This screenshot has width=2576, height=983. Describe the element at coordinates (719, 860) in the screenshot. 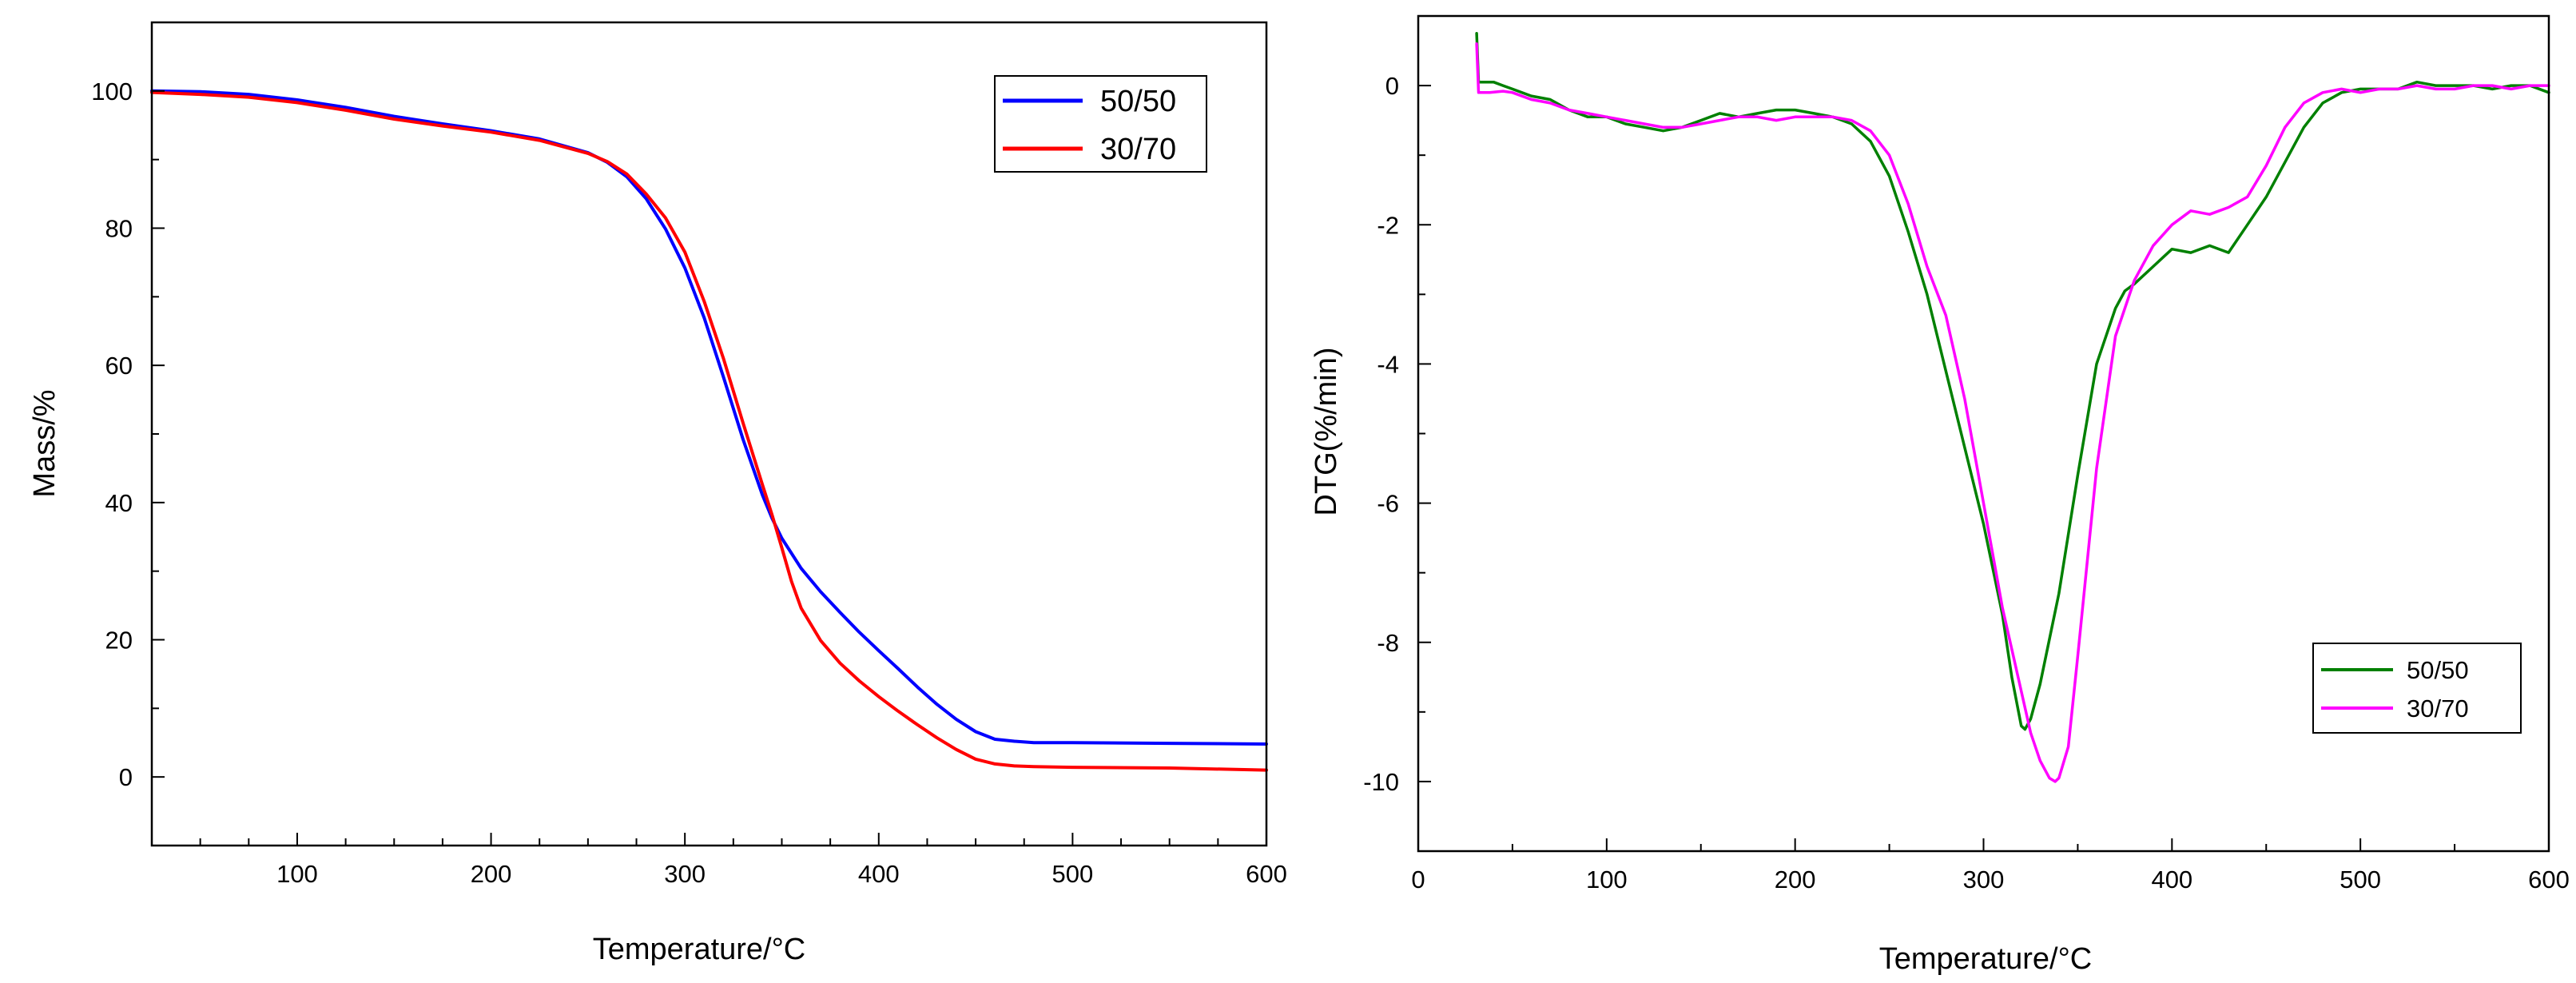

I see `tg-x-ticks: 100 200 300 400 500 600` at that location.